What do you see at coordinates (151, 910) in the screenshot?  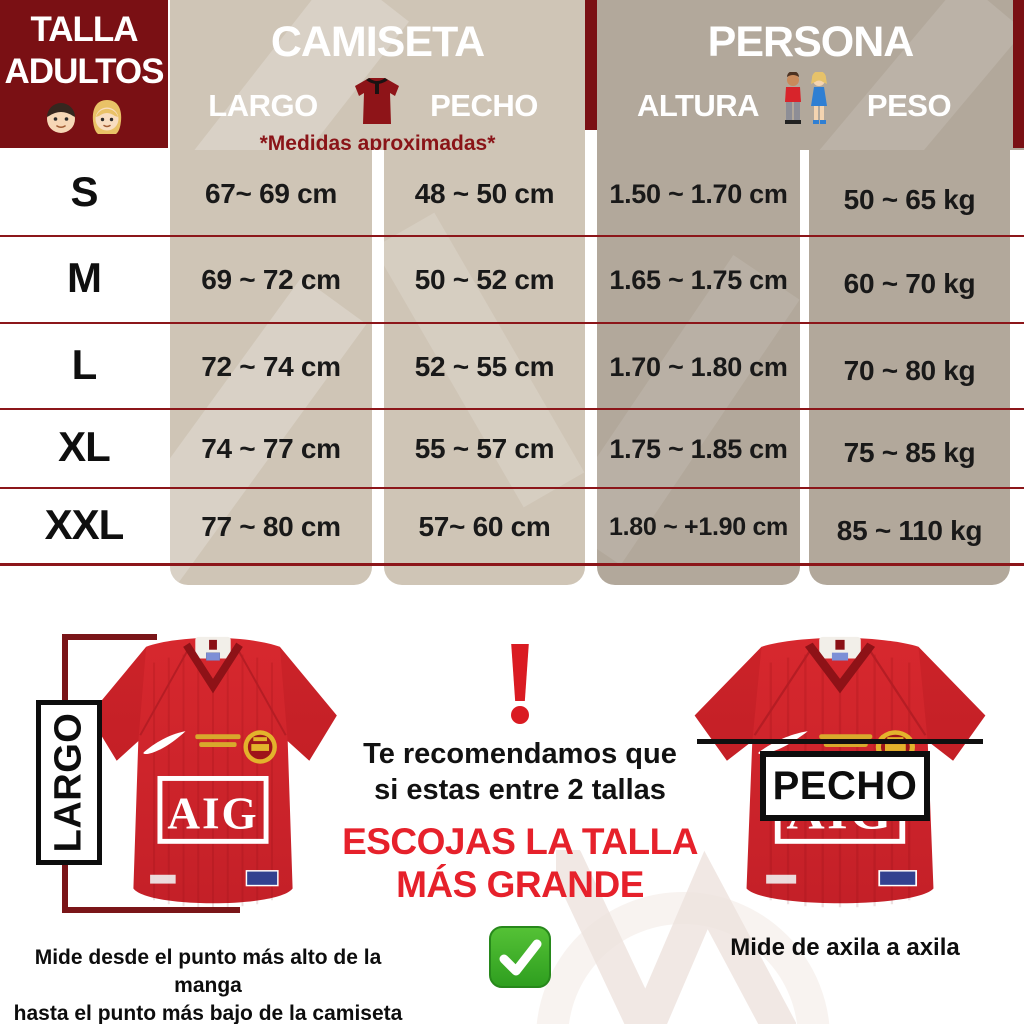 I see `largo-bracket-bottom` at bounding box center [151, 910].